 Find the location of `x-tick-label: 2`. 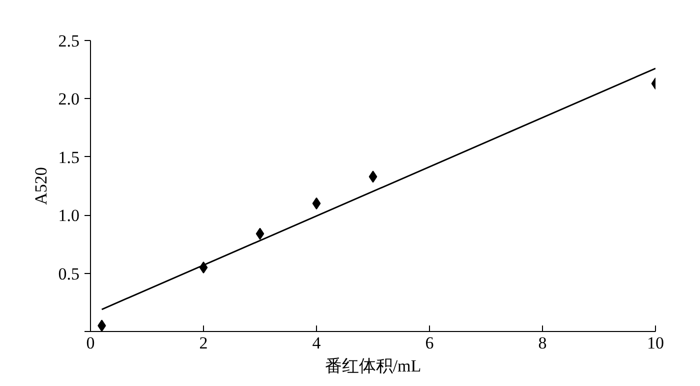

x-tick-label: 2 is located at coordinates (203, 343).